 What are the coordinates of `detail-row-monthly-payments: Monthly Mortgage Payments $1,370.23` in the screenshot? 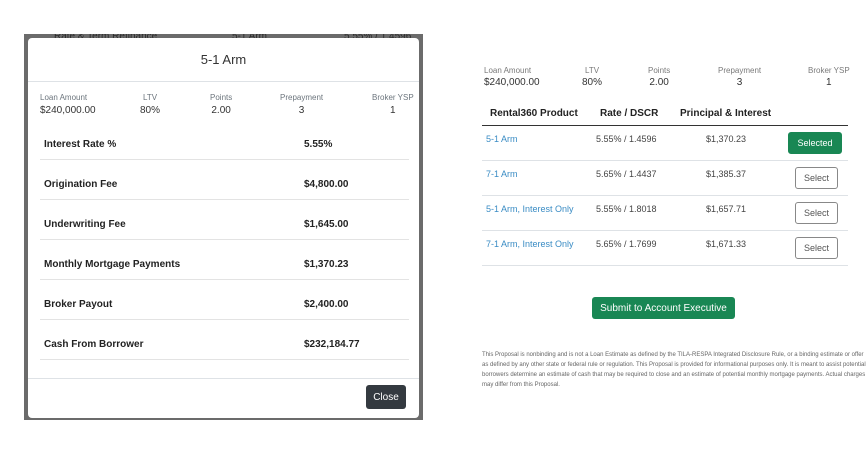 It's located at (224, 265).